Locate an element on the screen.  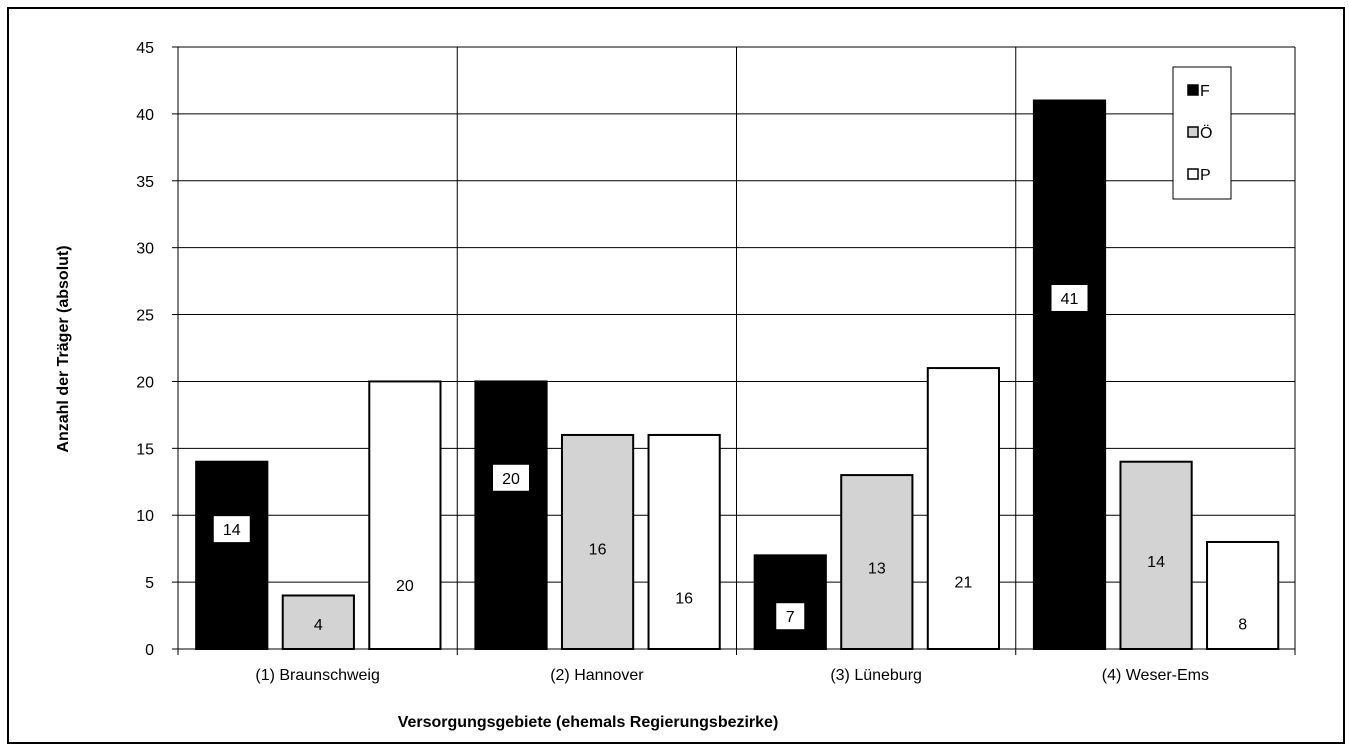
x-tick-label: (4) Weser-Ems is located at coordinates (1155, 675).